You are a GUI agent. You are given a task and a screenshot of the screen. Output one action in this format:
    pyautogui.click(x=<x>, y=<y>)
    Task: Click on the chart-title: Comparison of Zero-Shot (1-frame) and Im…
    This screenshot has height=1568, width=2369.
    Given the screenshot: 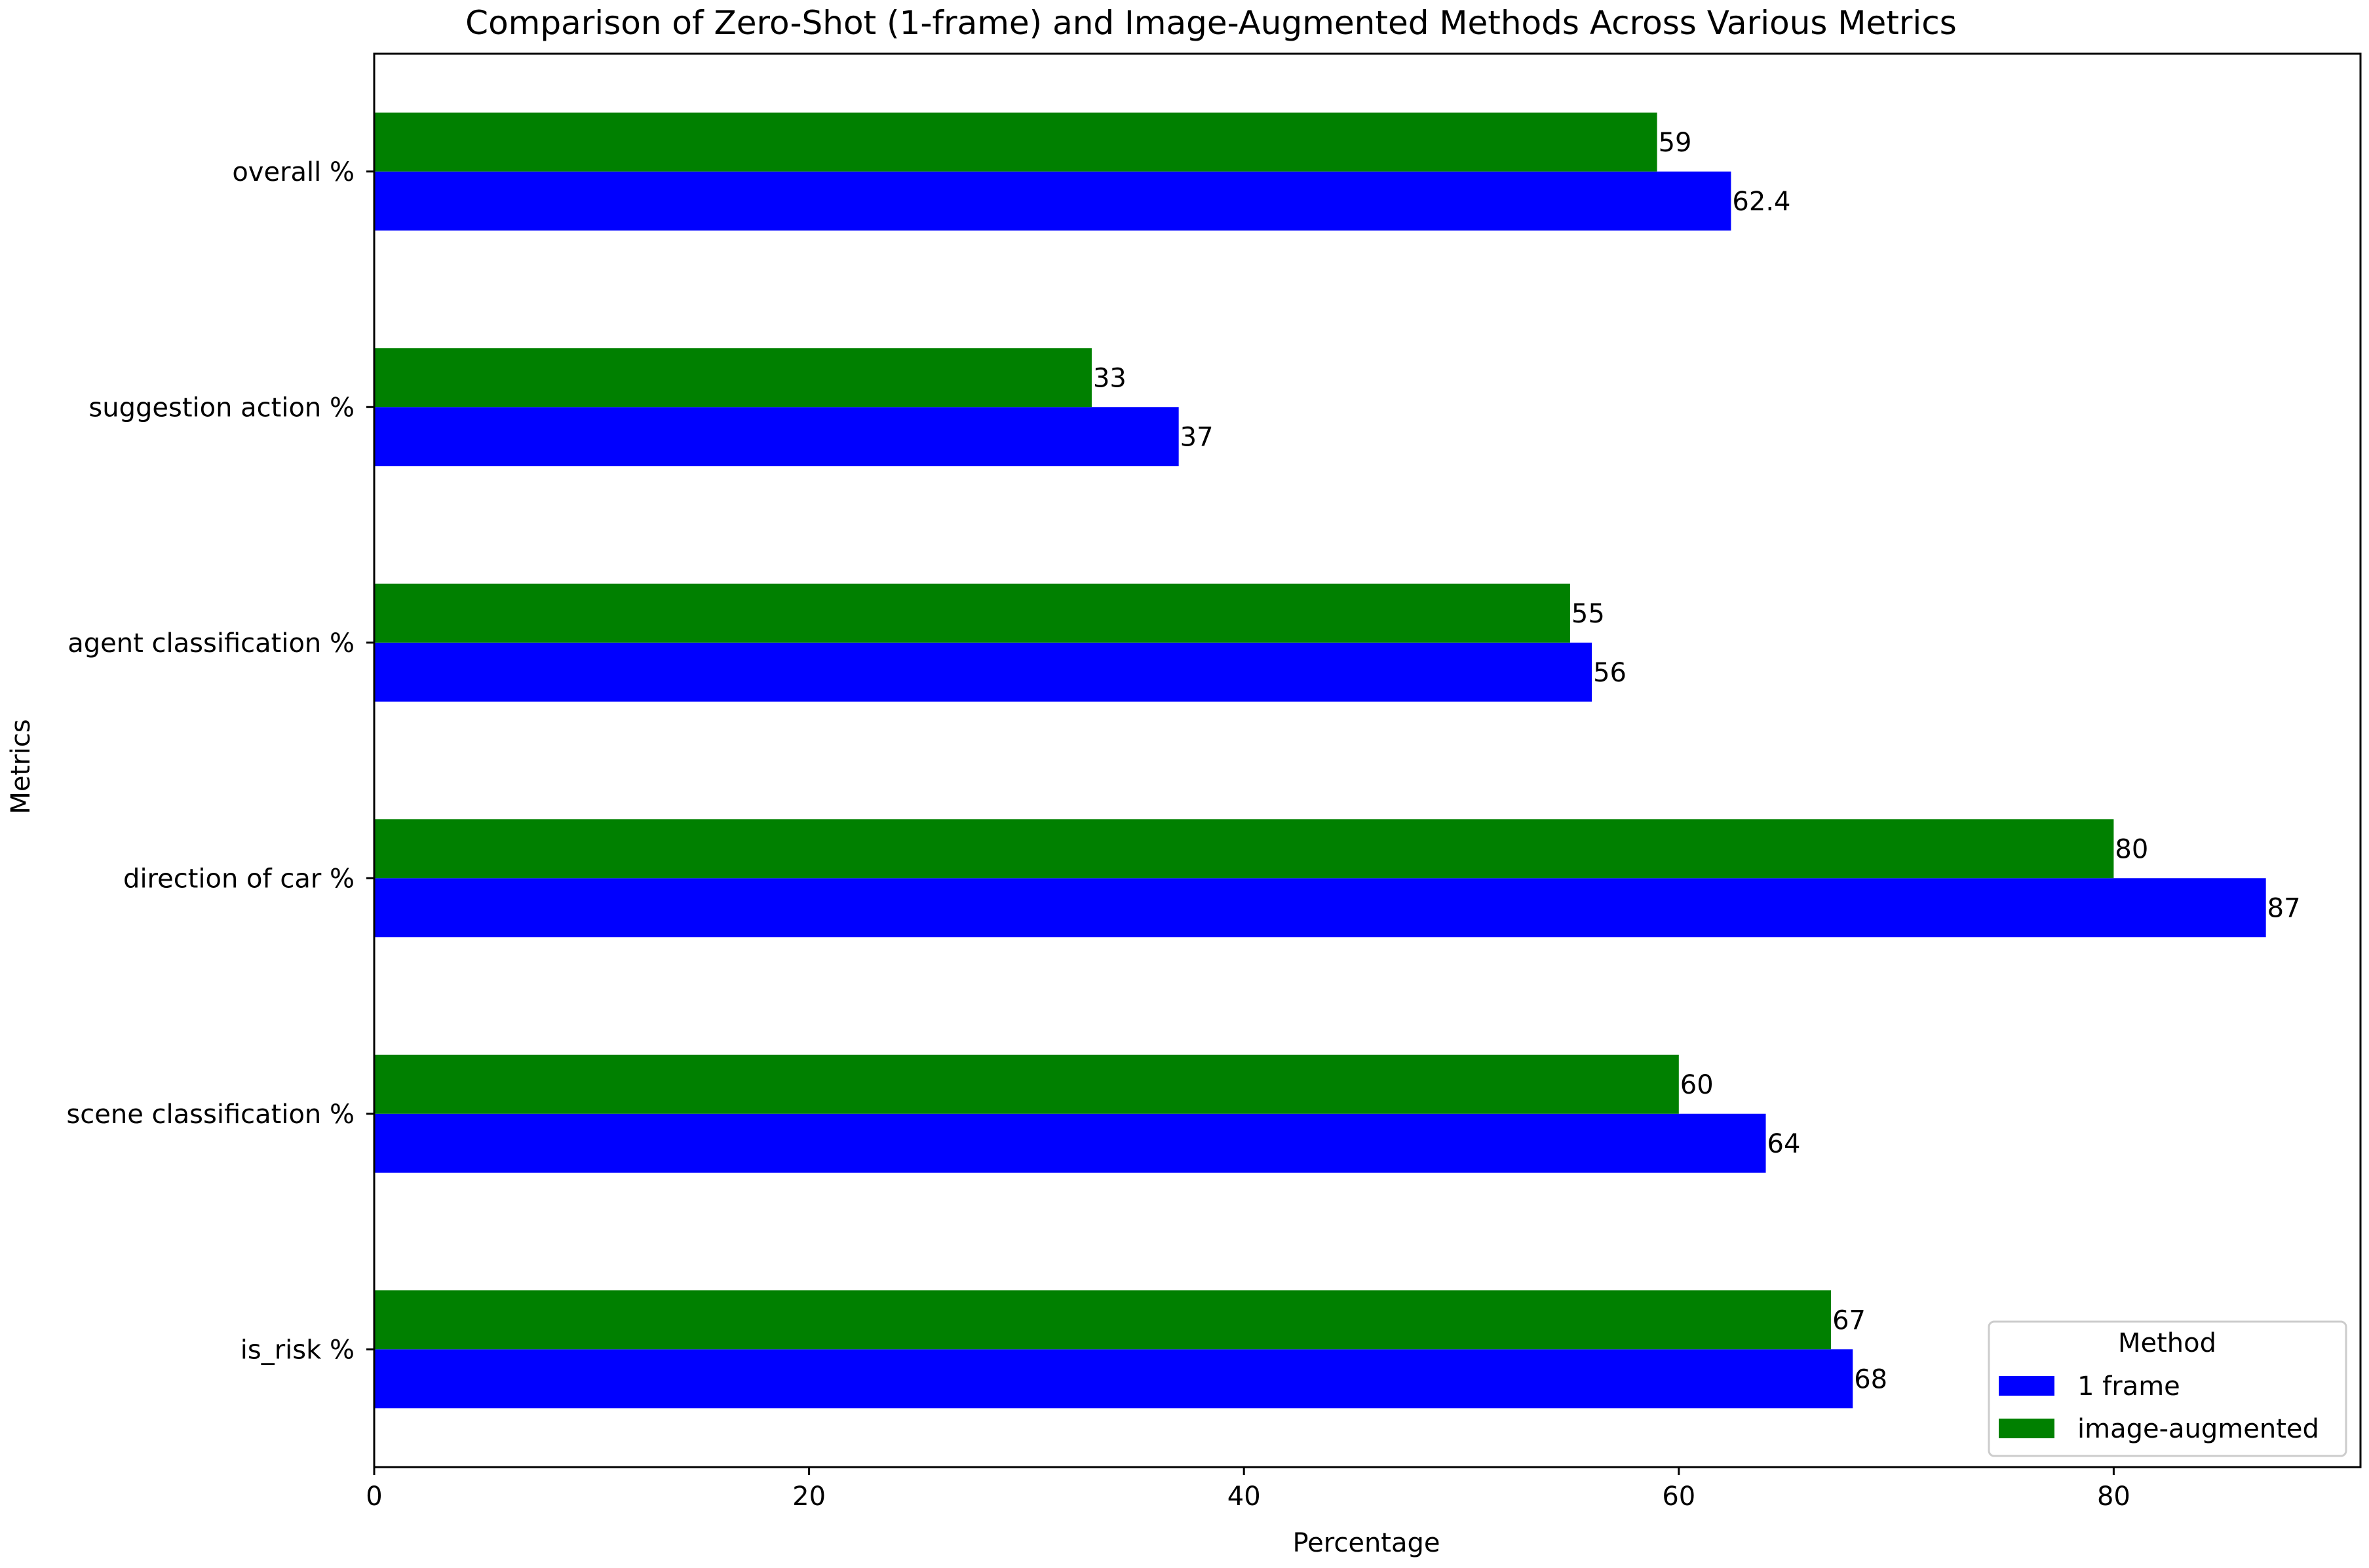 What is the action you would take?
    pyautogui.click(x=1211, y=23)
    